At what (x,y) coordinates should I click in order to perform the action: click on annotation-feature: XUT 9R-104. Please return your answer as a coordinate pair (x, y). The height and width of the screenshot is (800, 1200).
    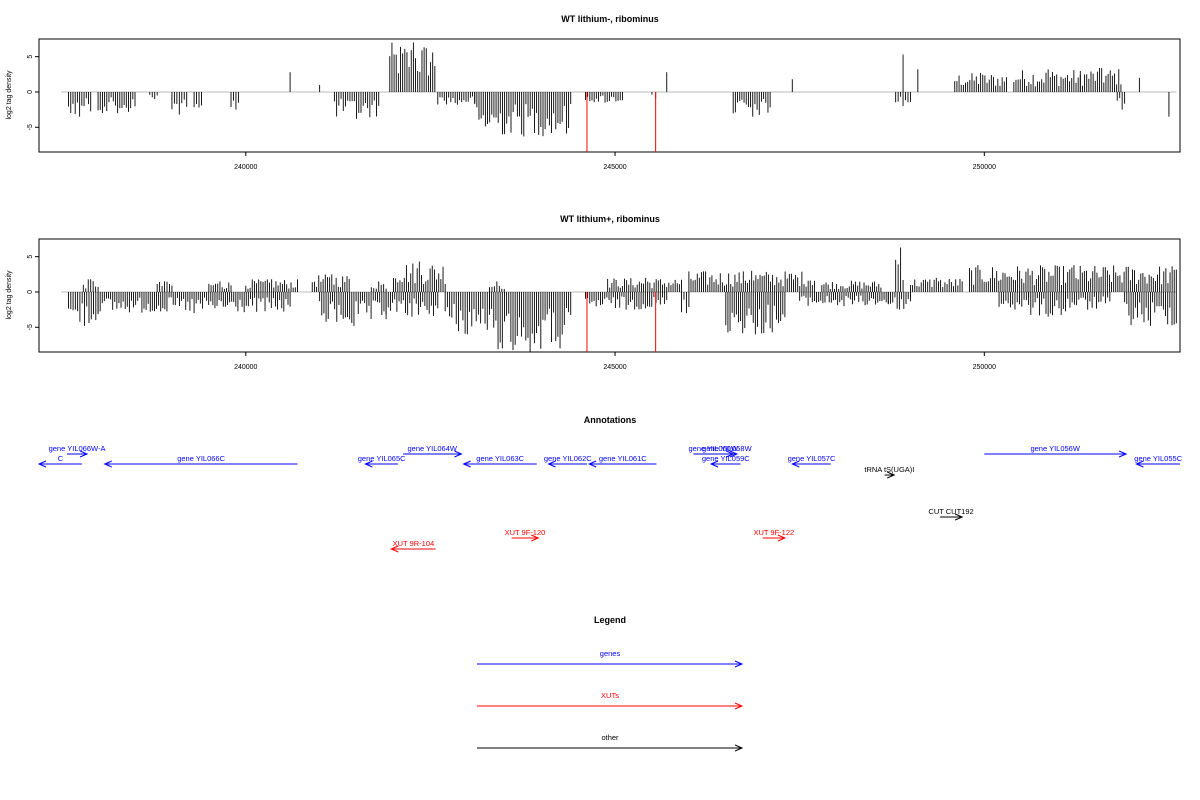
    Looking at the image, I should click on (413, 546).